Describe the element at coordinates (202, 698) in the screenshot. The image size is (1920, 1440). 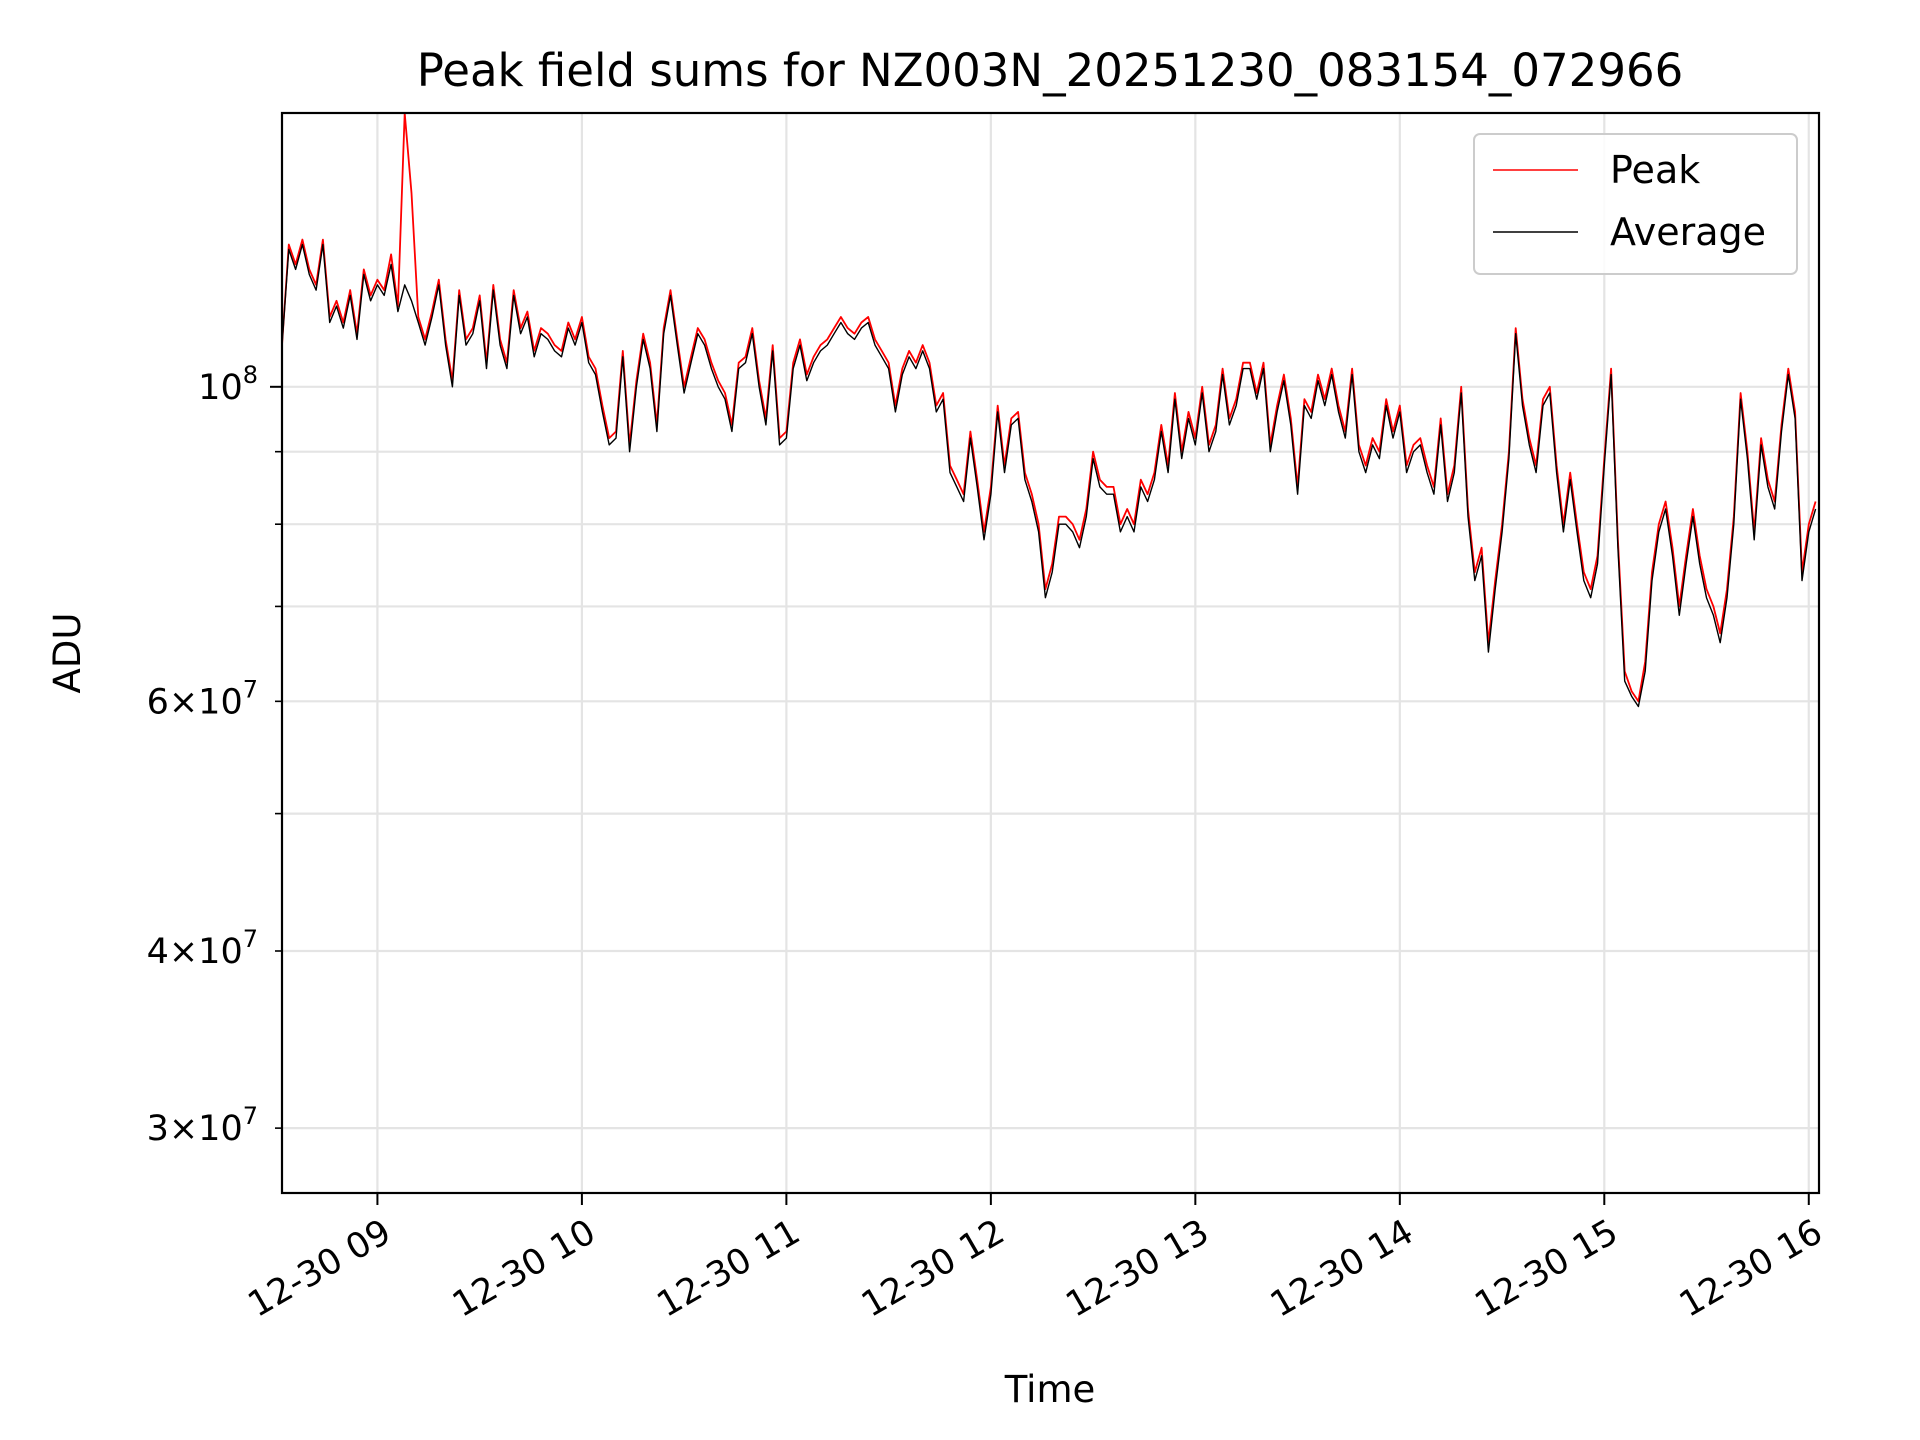
I see `y-tick-label: 6×107` at that location.